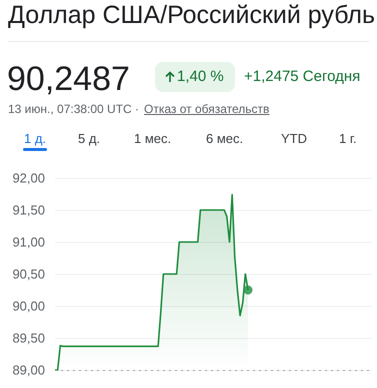 The width and height of the screenshot is (377, 388). Describe the element at coordinates (302, 76) in the screenshot. I see `text: +1,2475 Сегодня` at that location.